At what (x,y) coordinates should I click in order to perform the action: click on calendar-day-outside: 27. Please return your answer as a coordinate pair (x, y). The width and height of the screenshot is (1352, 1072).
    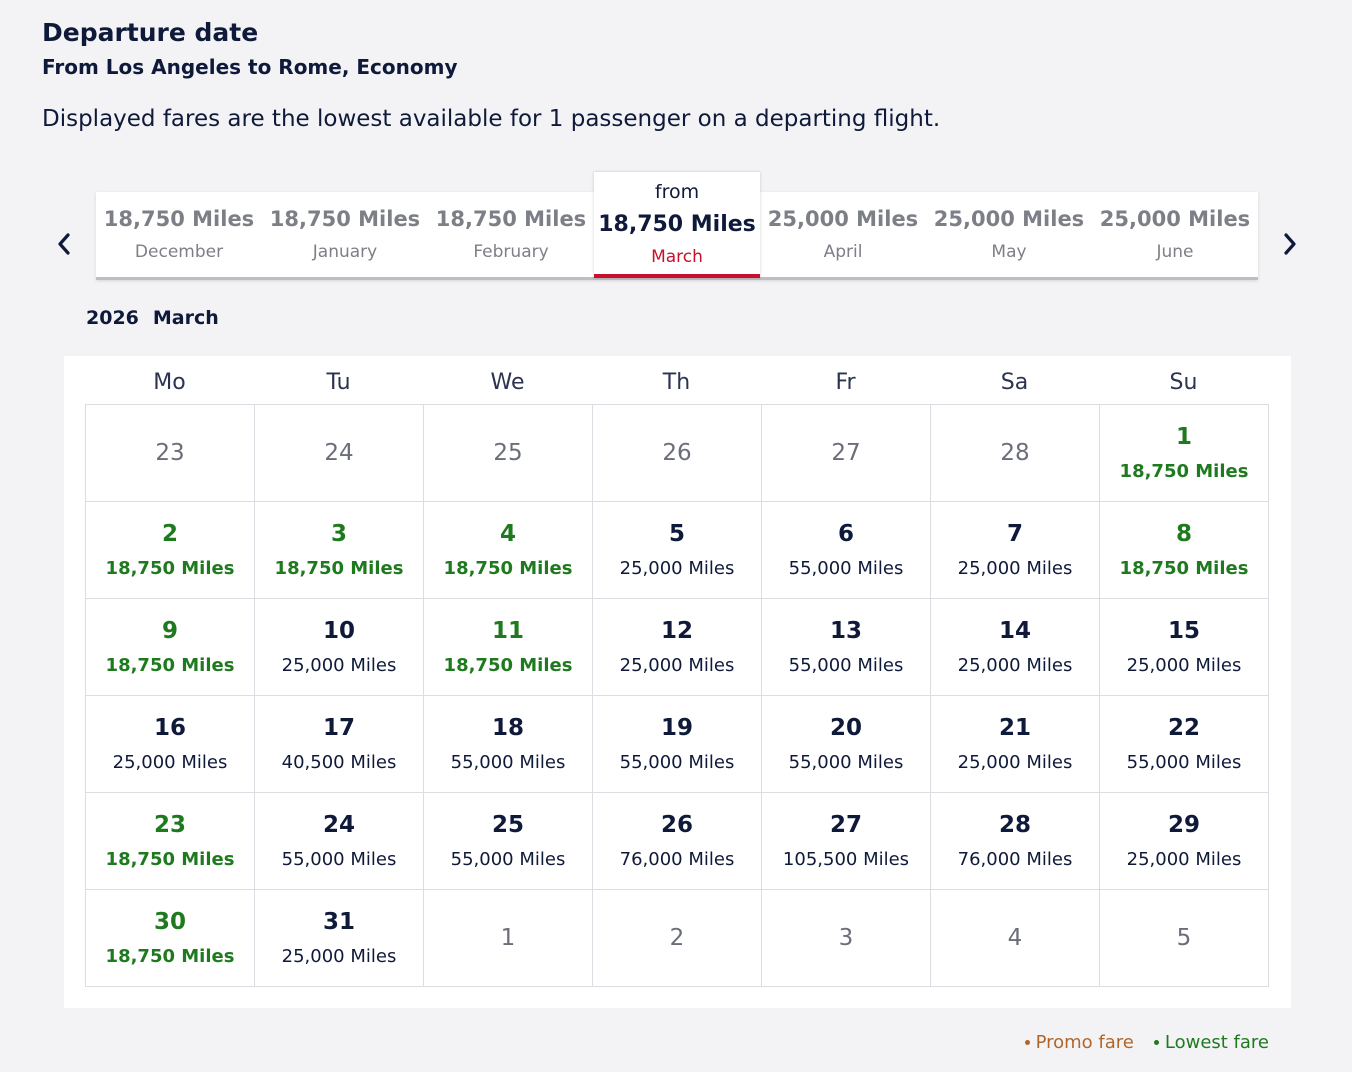
    Looking at the image, I should click on (846, 453).